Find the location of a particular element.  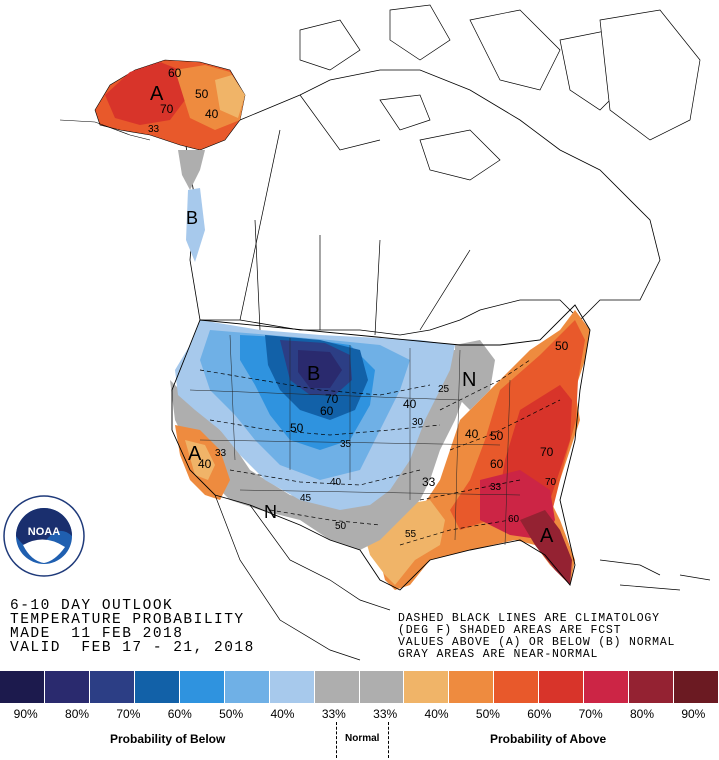

label-se-70: 70 is located at coordinates (547, 452).